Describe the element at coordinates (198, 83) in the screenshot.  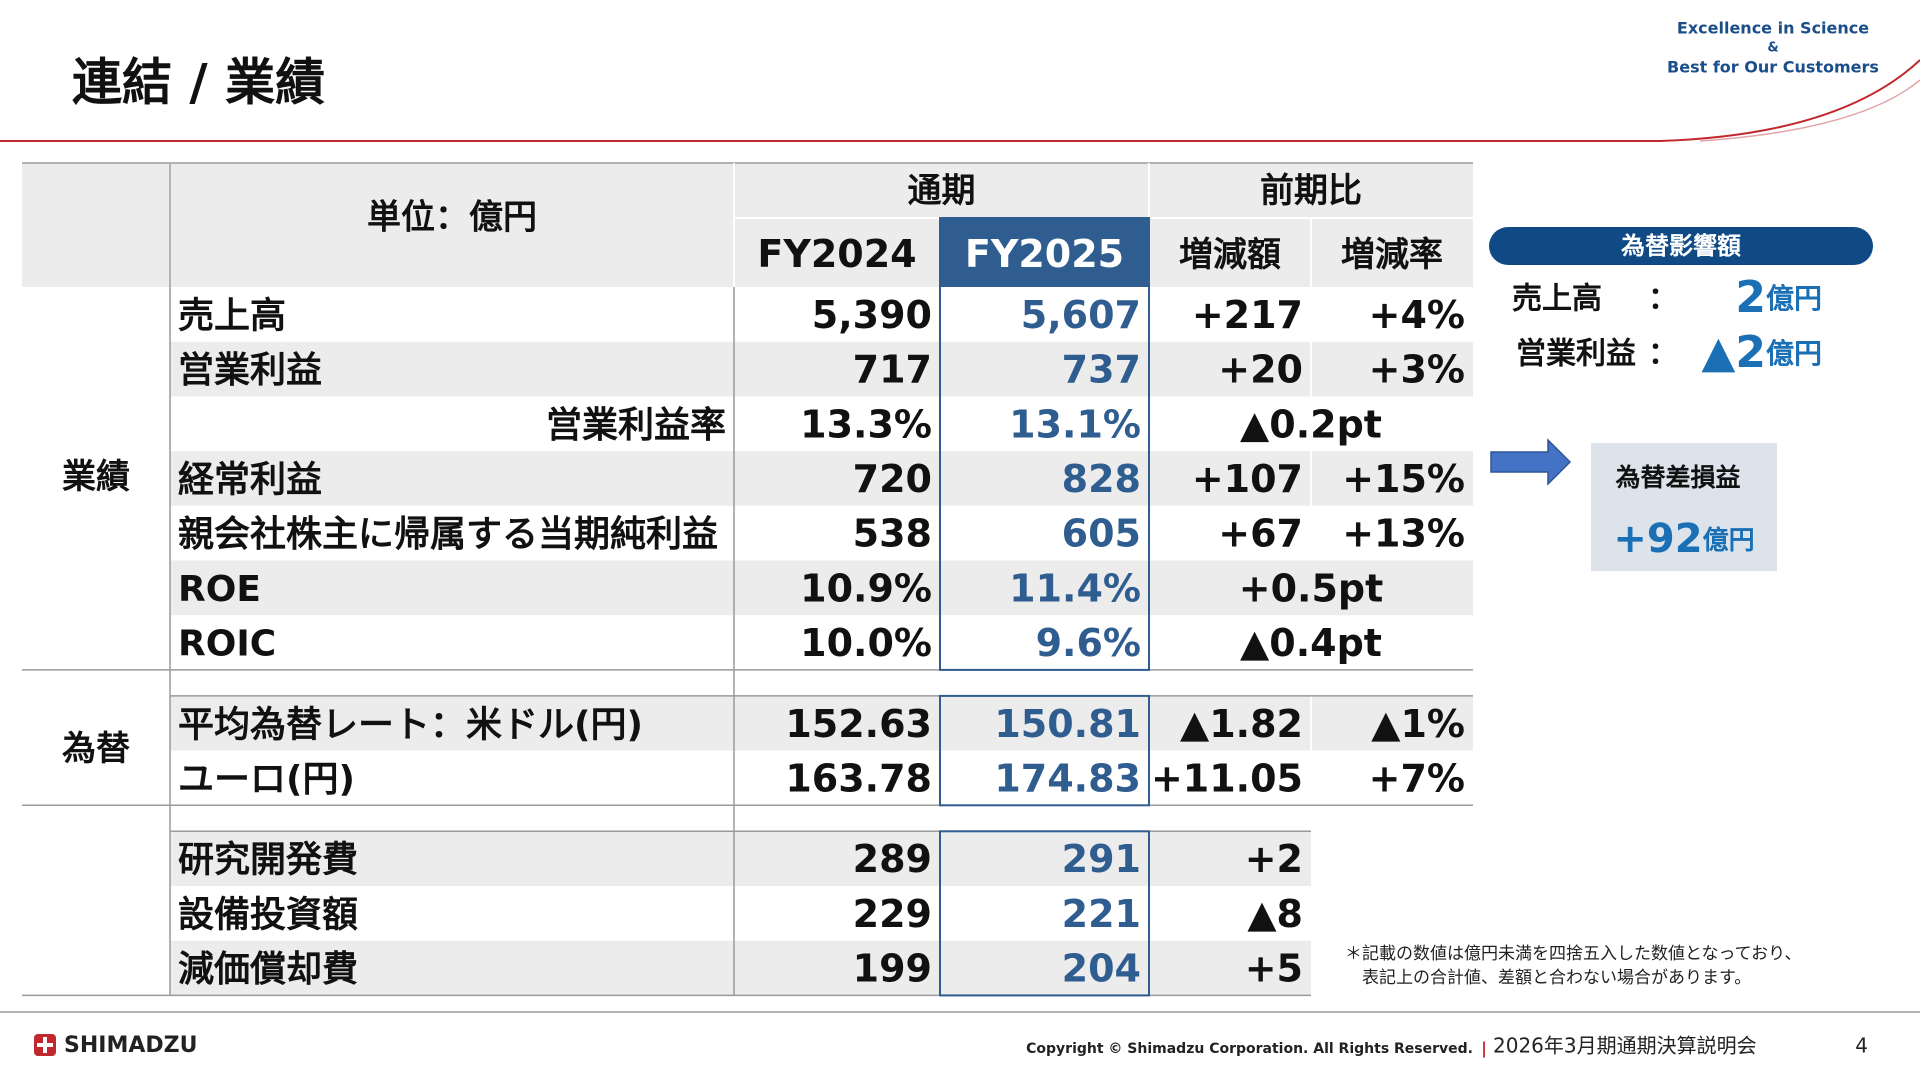
I see `slide-title: 連結 / 業績` at that location.